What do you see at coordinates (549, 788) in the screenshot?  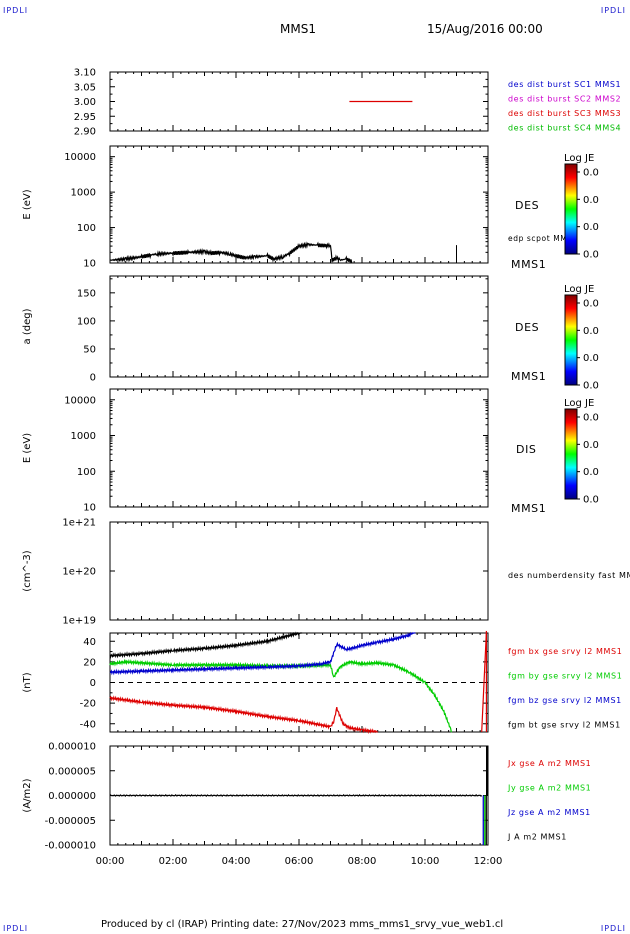 I see `panel-current-legend-2: Jy gse A m2 MMS1` at bounding box center [549, 788].